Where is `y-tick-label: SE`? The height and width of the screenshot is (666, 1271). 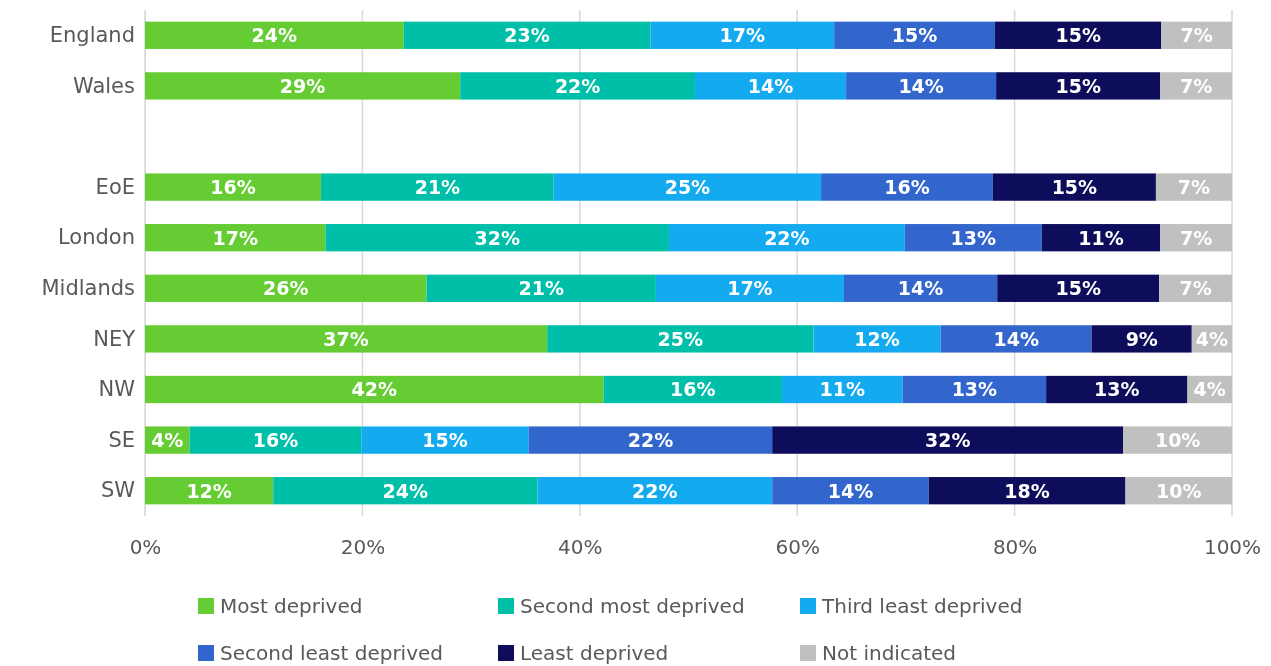 y-tick-label: SE is located at coordinates (121, 439).